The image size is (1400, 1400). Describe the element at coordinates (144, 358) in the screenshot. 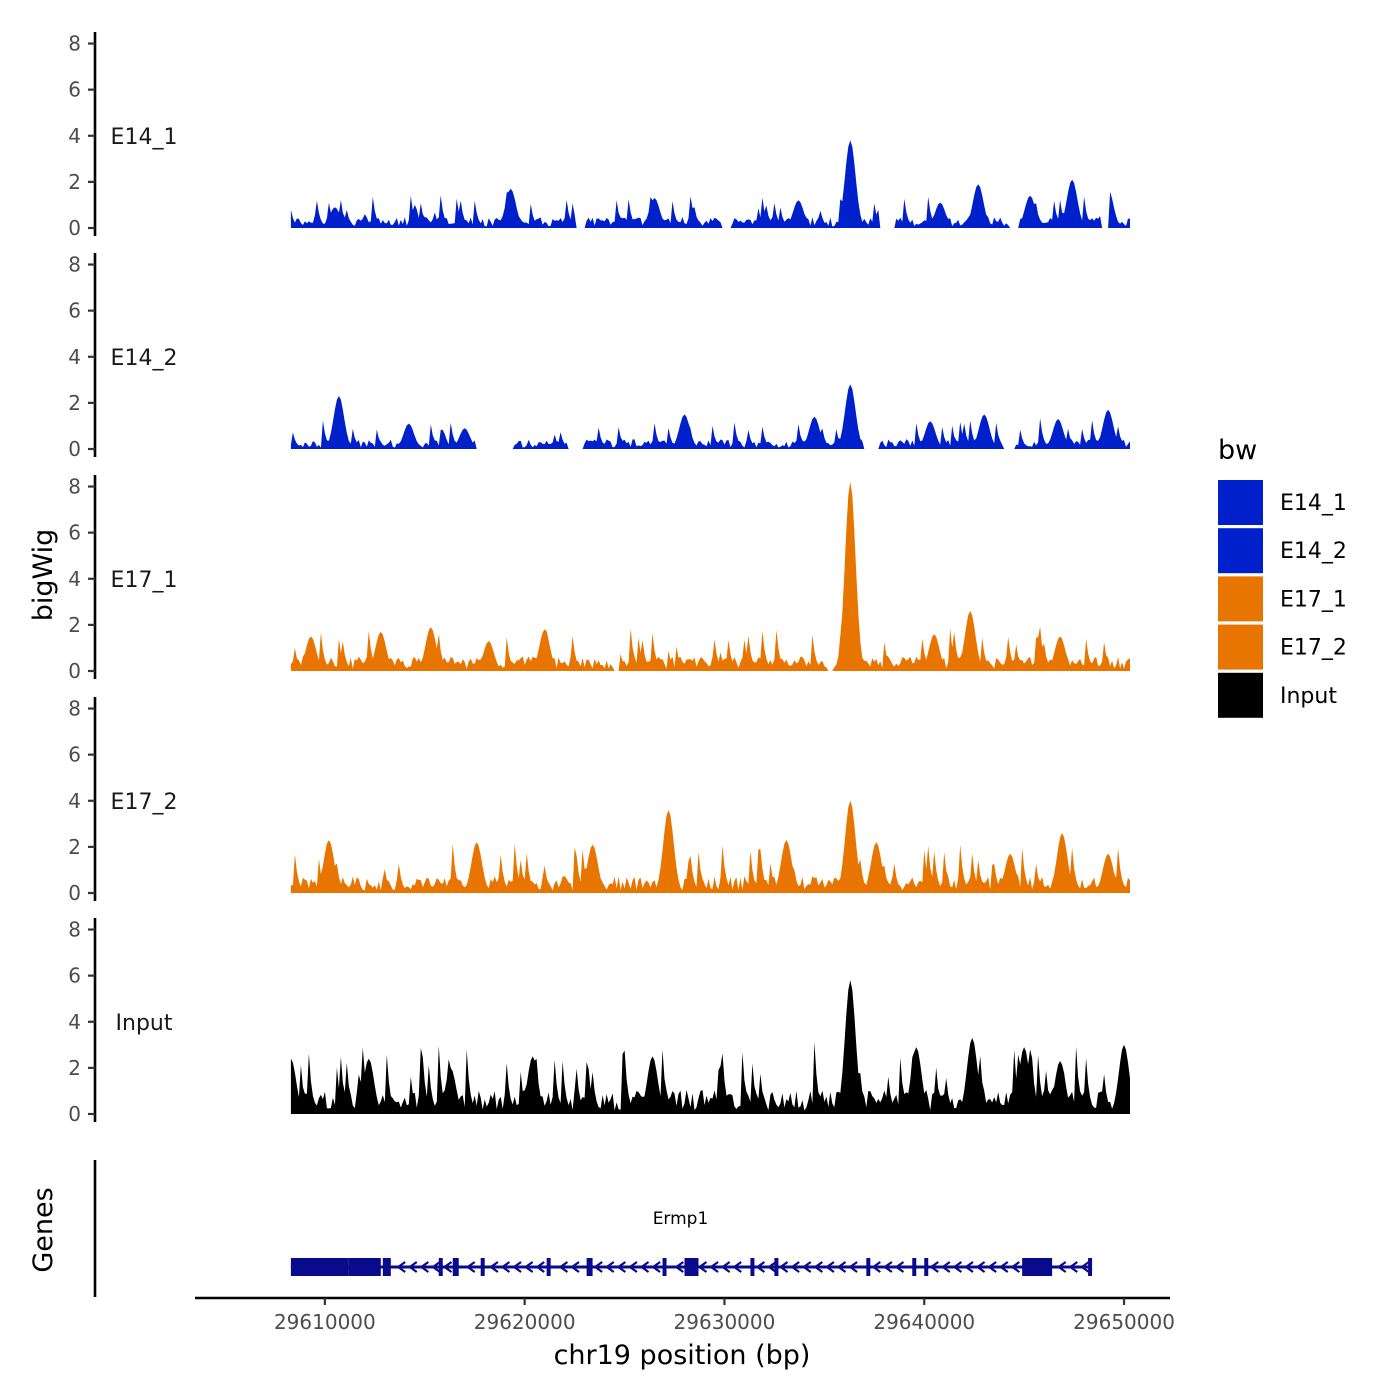

I see `track-label: E14_2` at that location.